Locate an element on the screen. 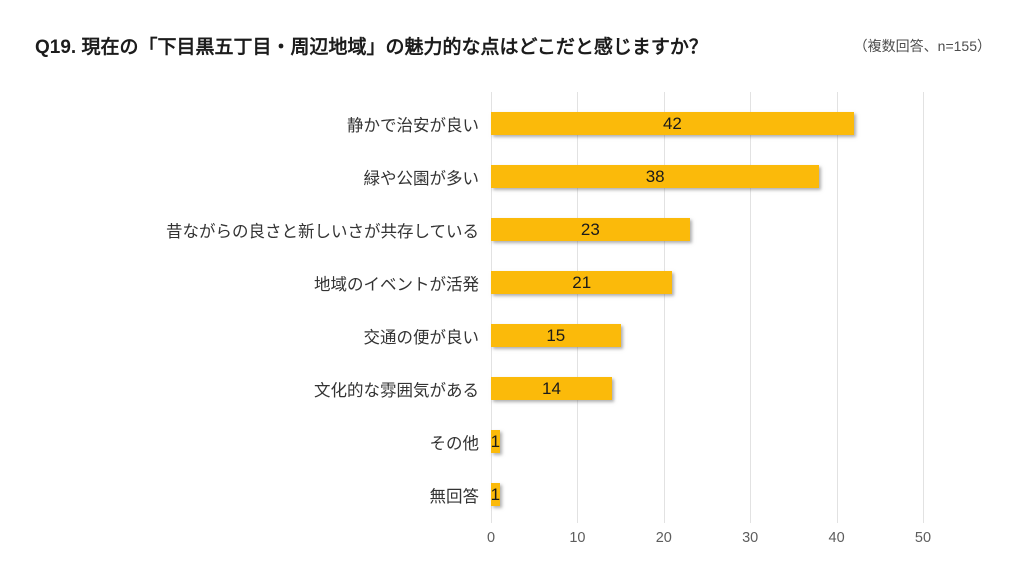  chart-row: 地域のイベントが活発 21 is located at coordinates (512, 282).